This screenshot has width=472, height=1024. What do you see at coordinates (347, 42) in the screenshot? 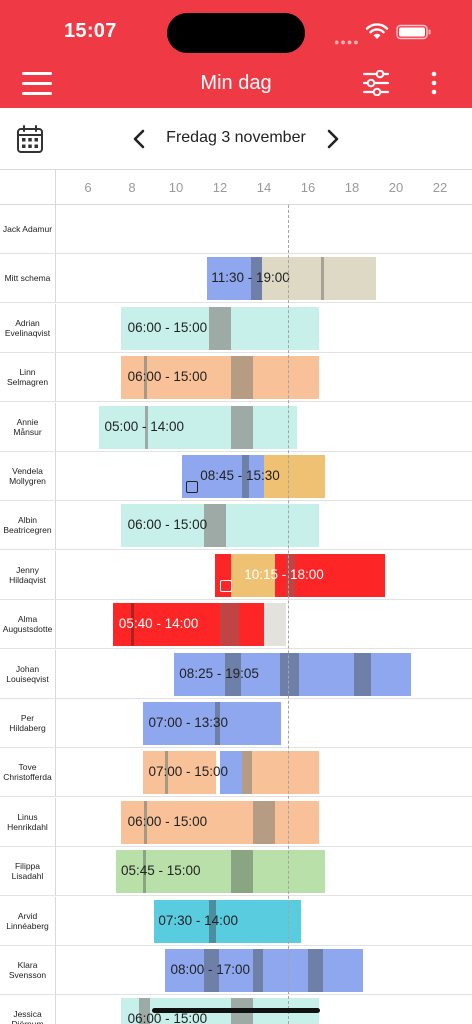
I see `signal-icon: ●●●●` at bounding box center [347, 42].